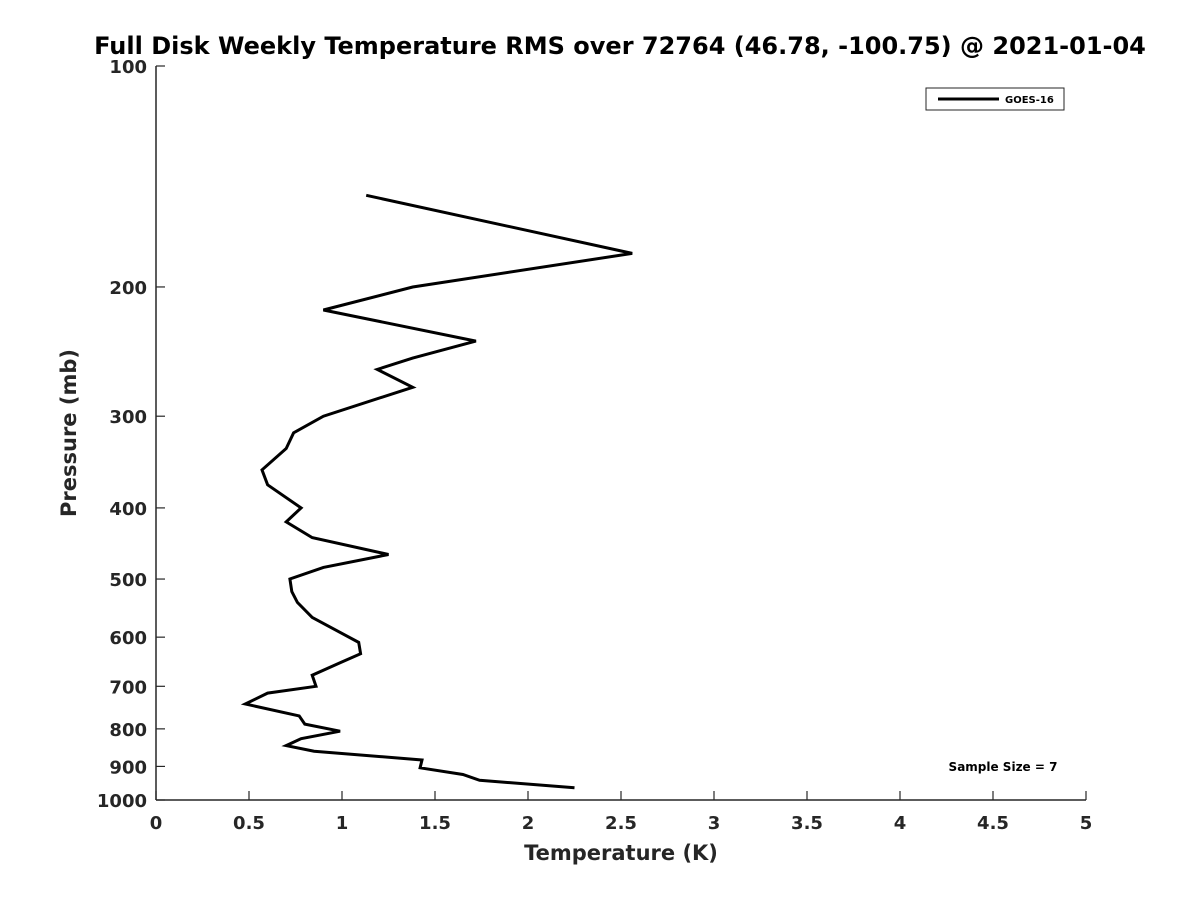 Image resolution: width=1200 pixels, height=900 pixels. I want to click on x-tick-label: 1, so click(342, 823).